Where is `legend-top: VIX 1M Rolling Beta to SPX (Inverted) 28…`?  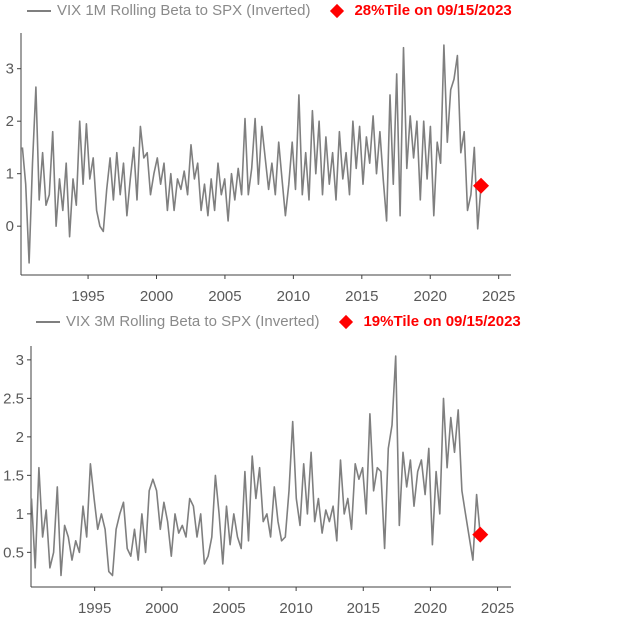 legend-top: VIX 1M Rolling Beta to SPX (Inverted) 28… is located at coordinates (269, 10).